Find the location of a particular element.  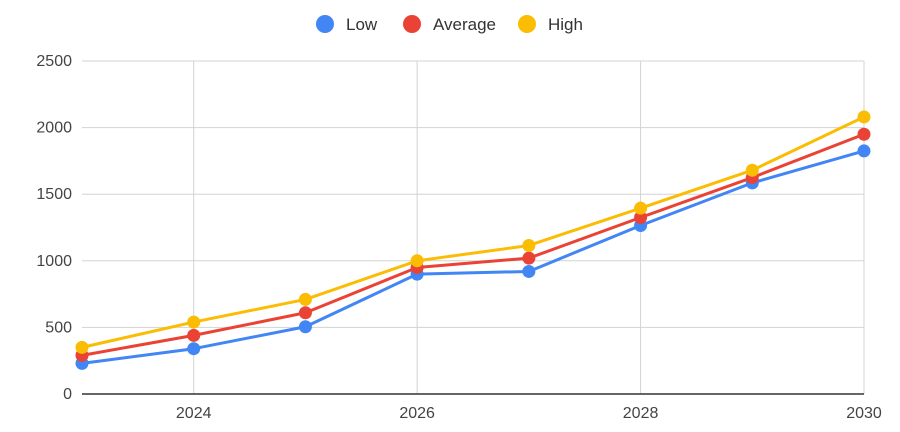

y-tick-label: 2000 is located at coordinates (54, 128).